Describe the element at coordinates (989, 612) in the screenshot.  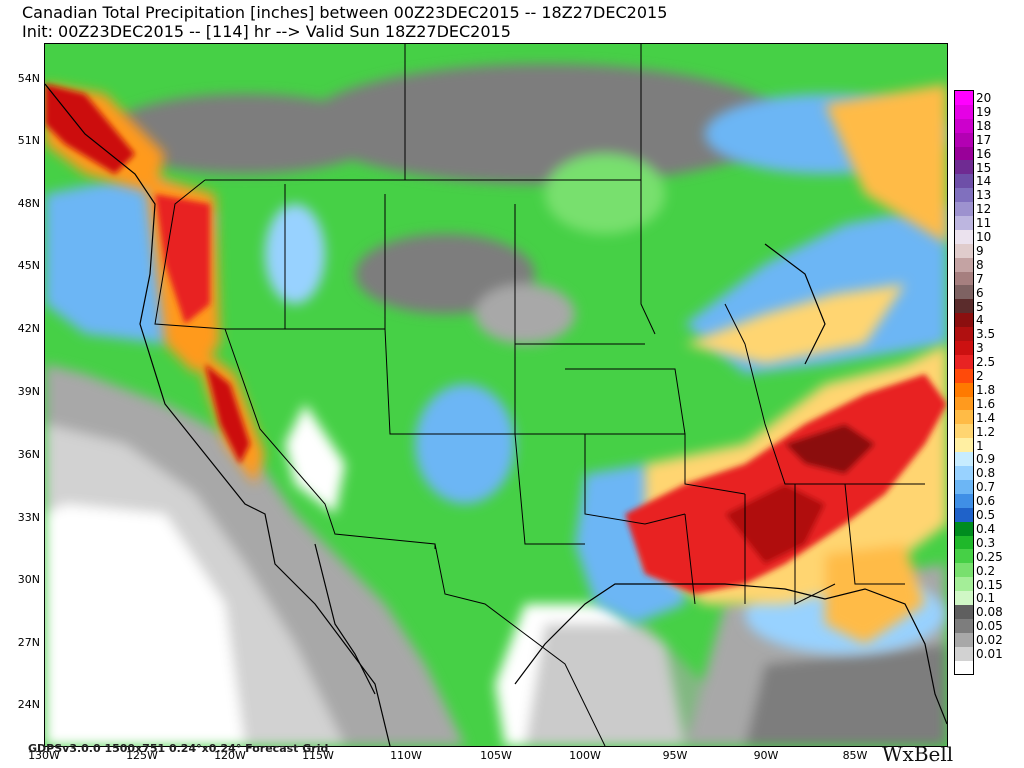
I see `legend-label: 0.08` at that location.